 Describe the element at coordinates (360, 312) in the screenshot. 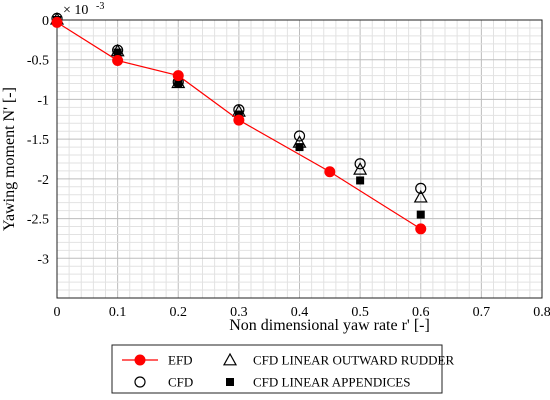

I see `x-tick-label: 0.5` at that location.